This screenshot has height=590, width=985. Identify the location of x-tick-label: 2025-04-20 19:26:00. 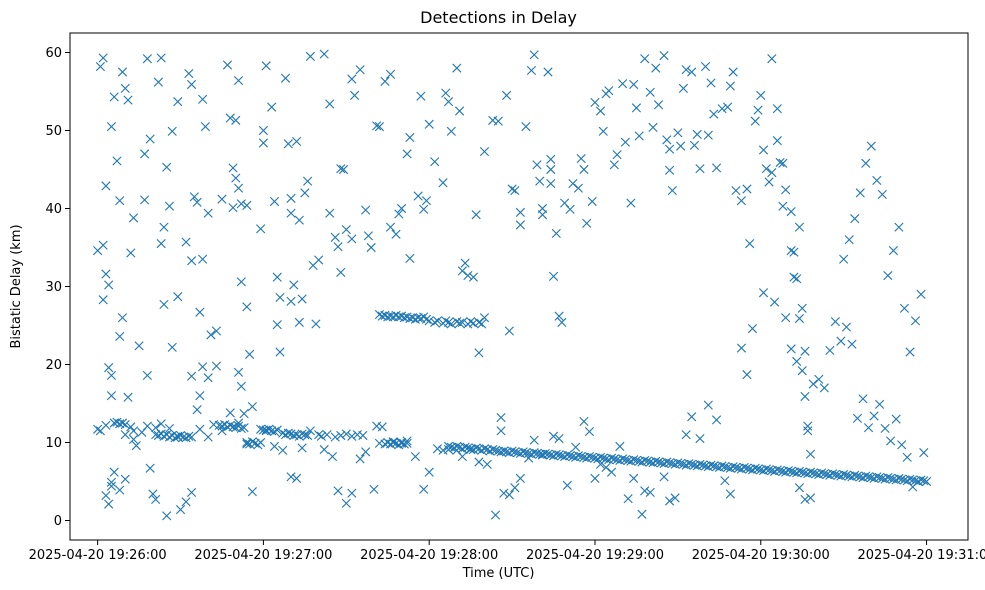
(98, 555).